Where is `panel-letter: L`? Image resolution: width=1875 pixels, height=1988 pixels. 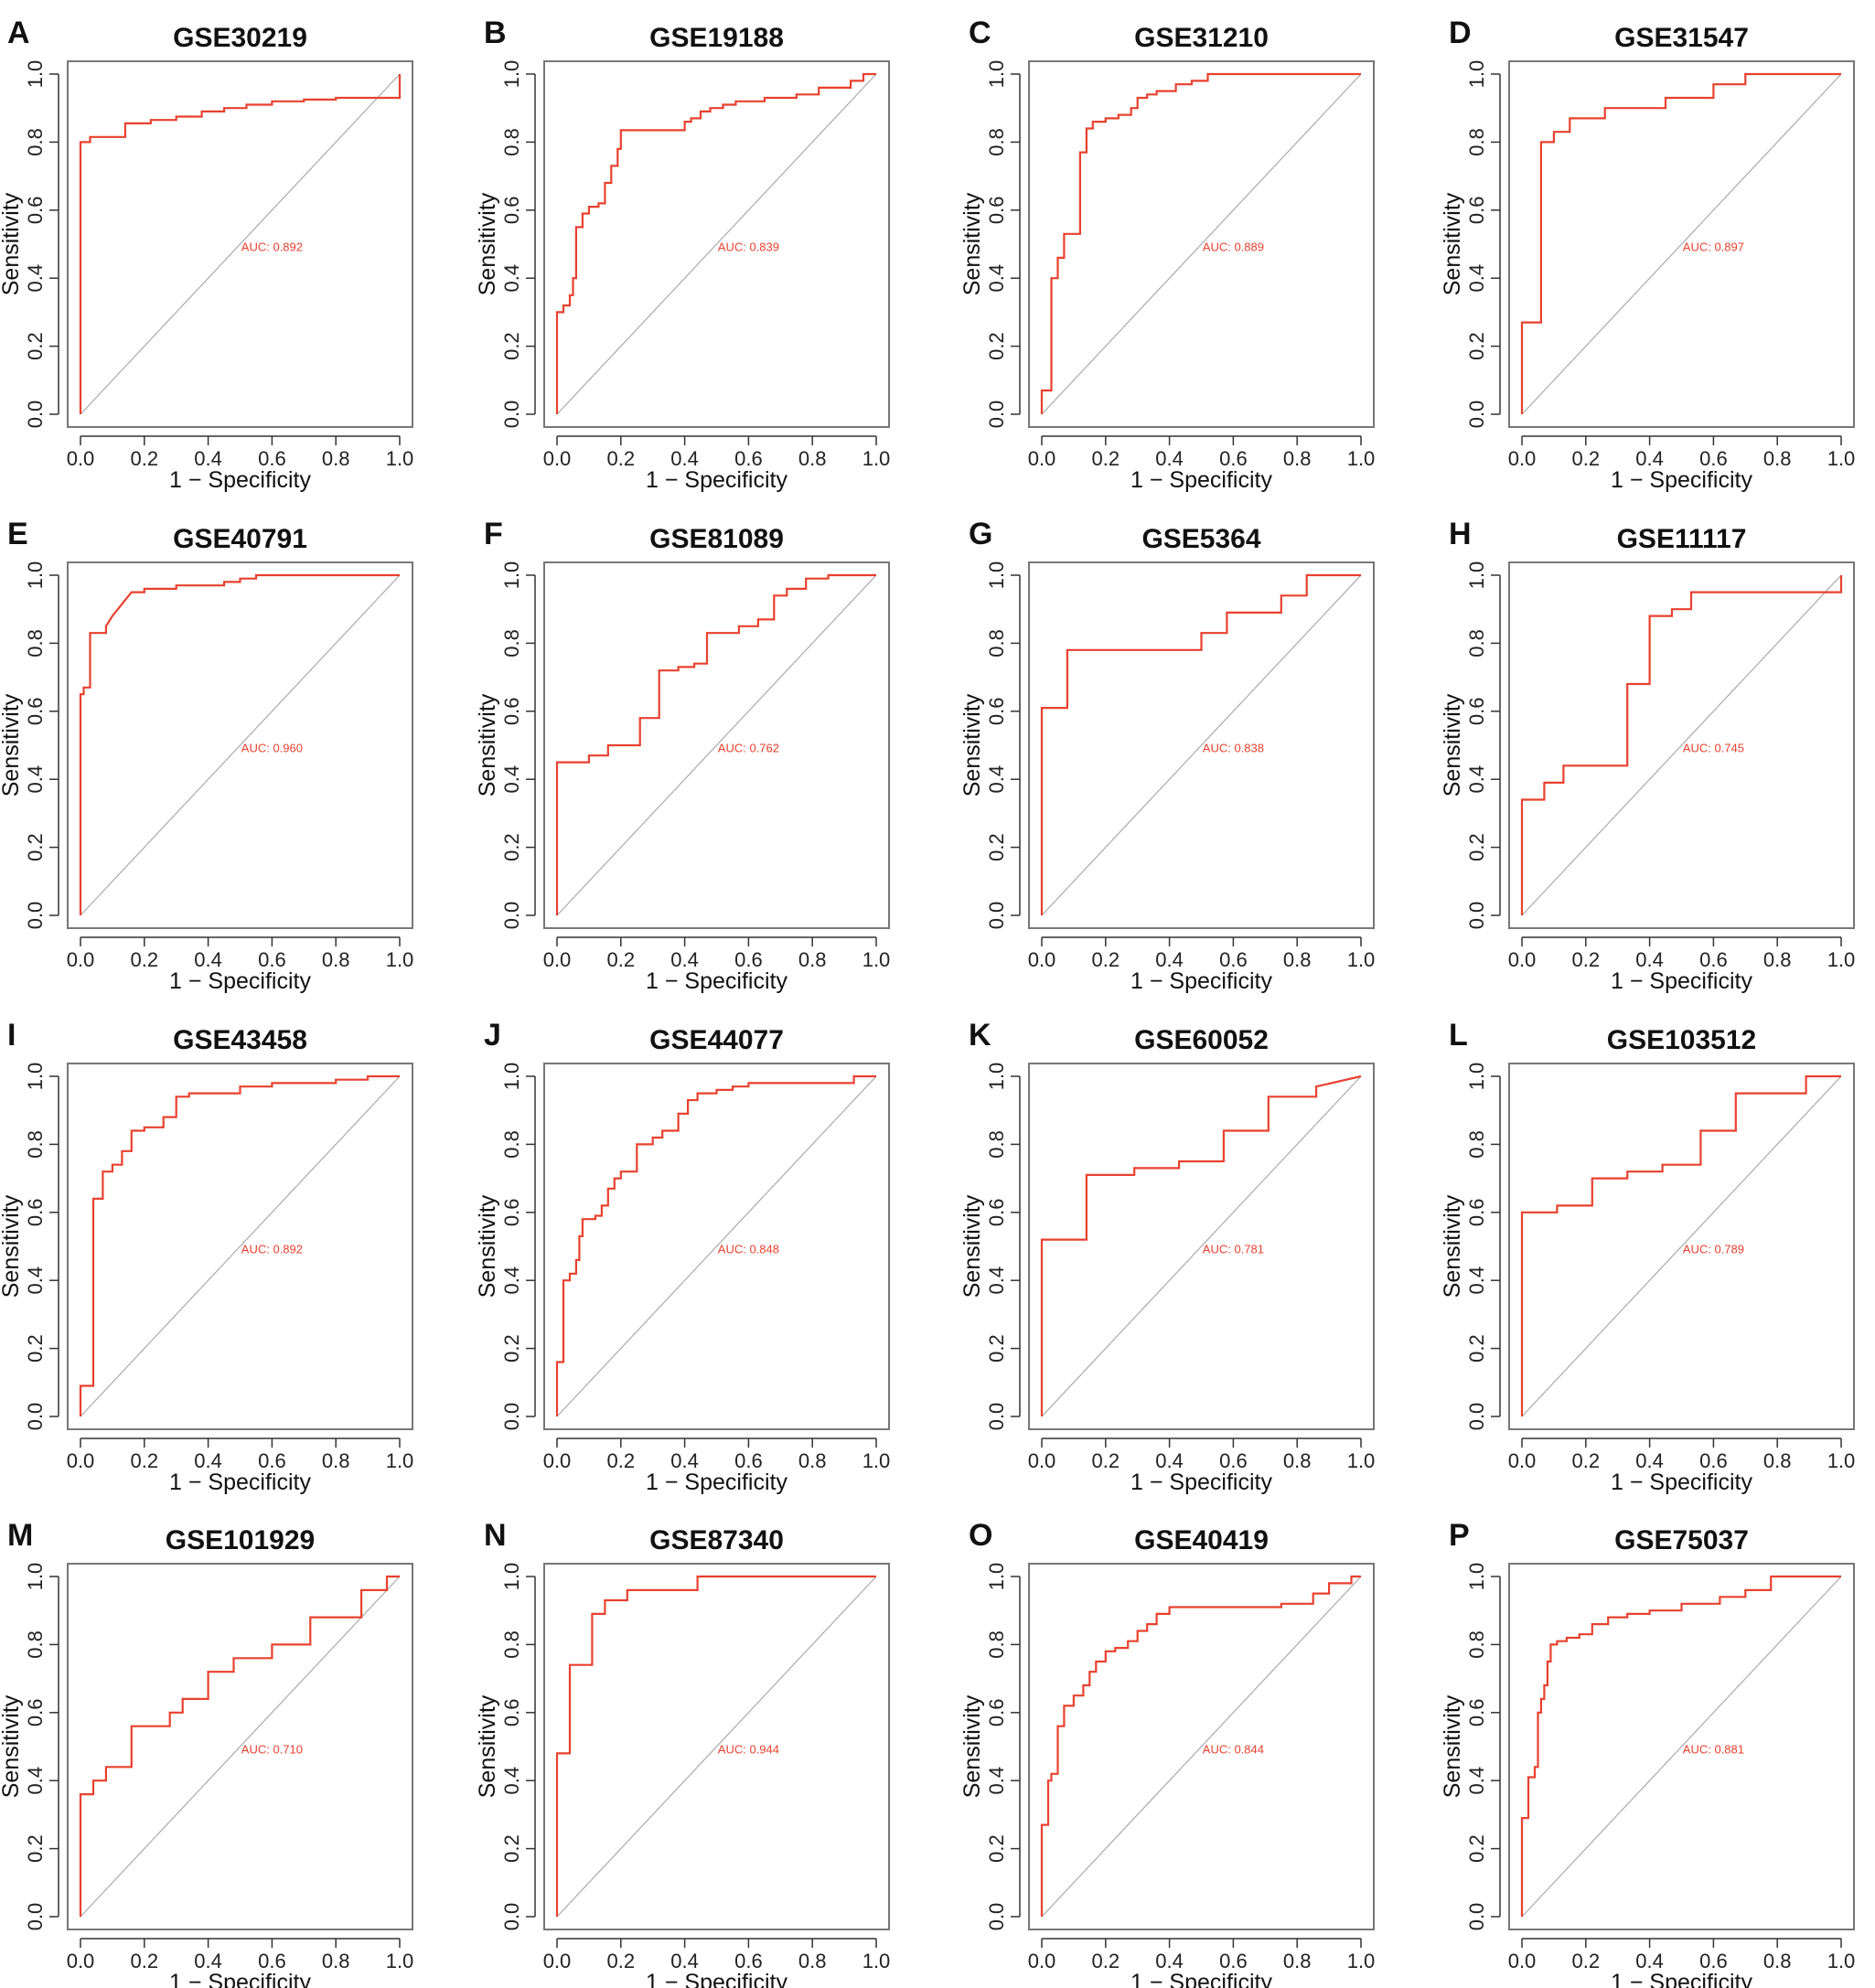
panel-letter: L is located at coordinates (1458, 1035).